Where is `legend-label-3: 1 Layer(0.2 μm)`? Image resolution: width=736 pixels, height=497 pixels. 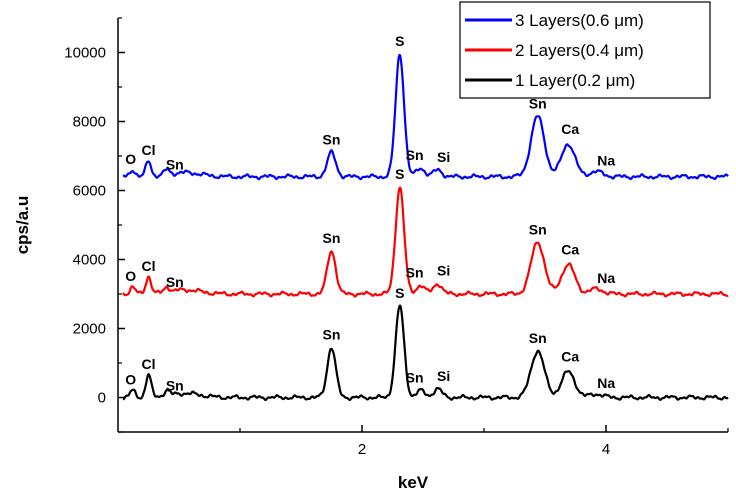 legend-label-3: 1 Layer(0.2 μm) is located at coordinates (575, 80).